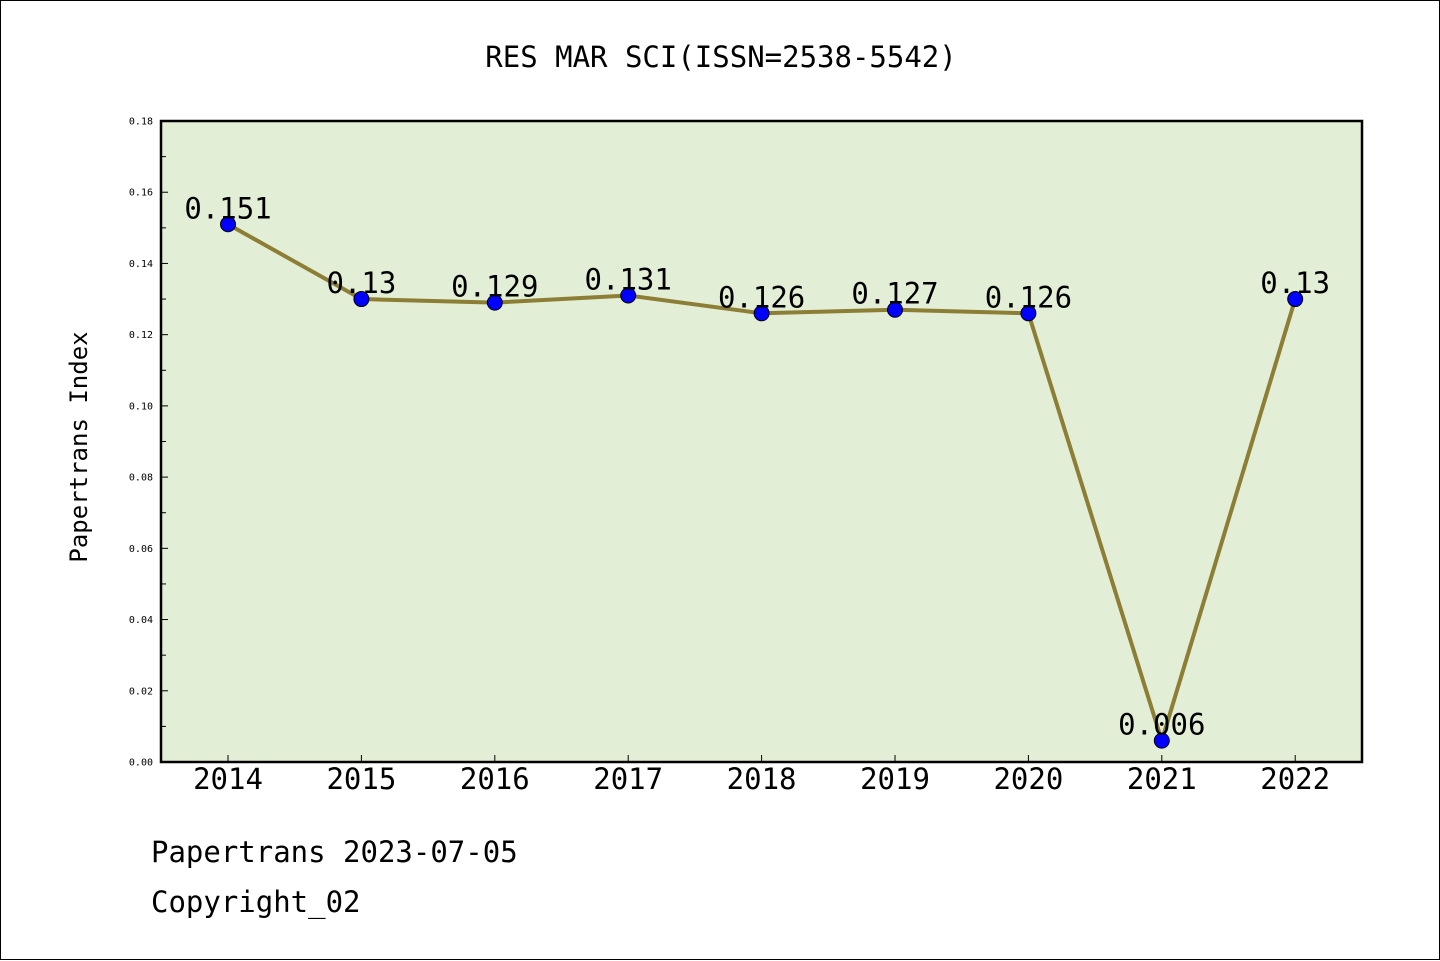  What do you see at coordinates (228, 779) in the screenshot?
I see `x-tick-label: 2014` at bounding box center [228, 779].